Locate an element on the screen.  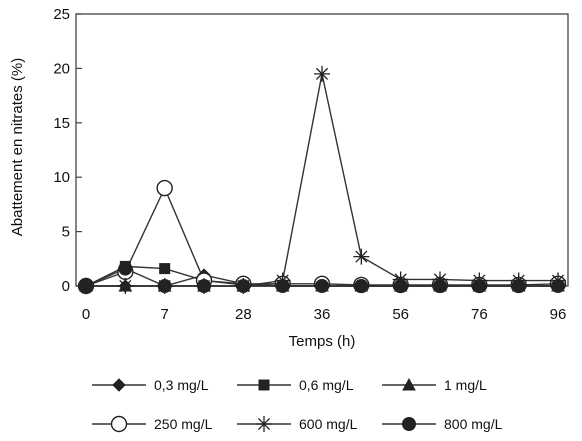
x-tick-label: 96 is located at coordinates (558, 314).